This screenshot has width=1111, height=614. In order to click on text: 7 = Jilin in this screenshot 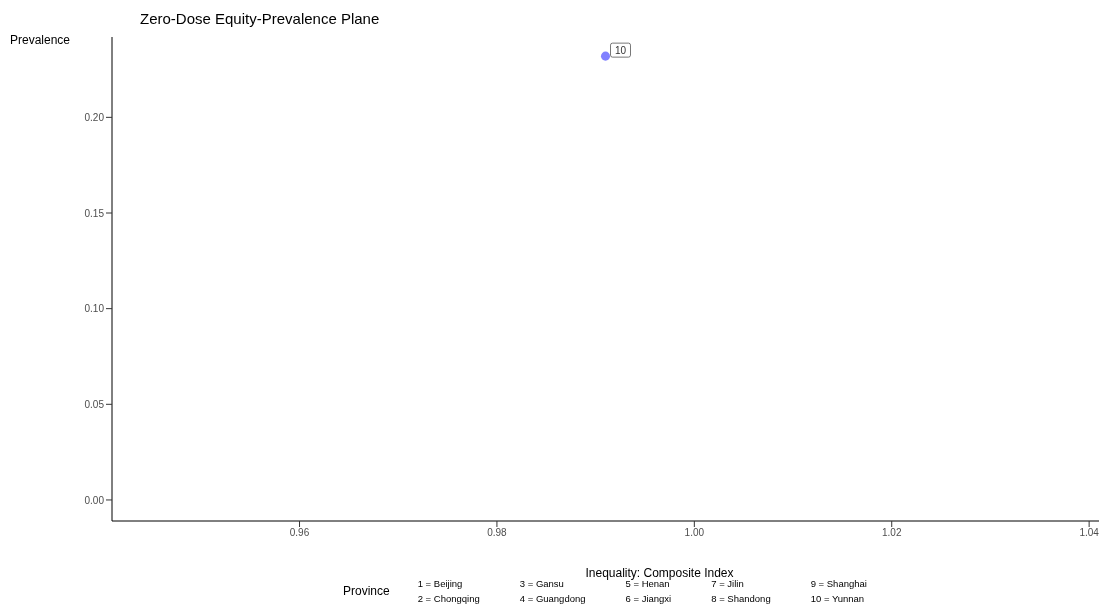, I will do `click(728, 584)`.